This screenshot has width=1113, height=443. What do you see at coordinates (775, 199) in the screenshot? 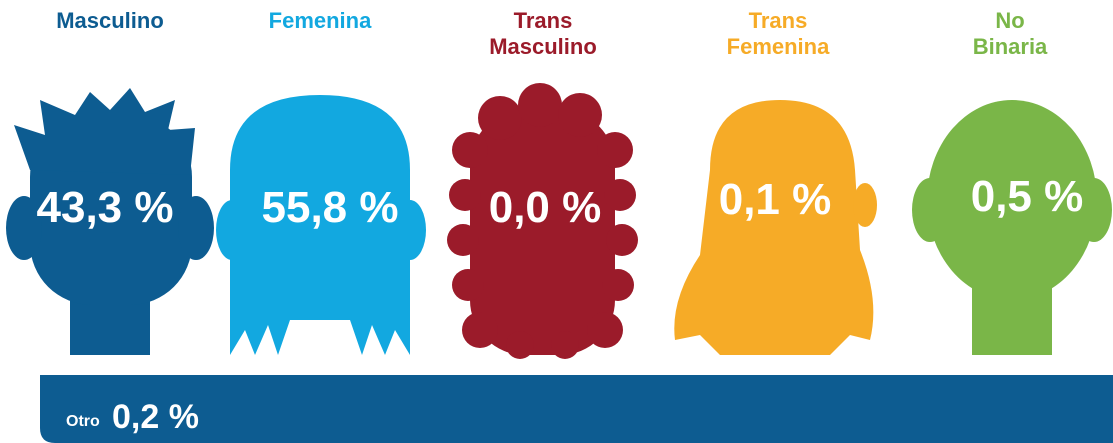
I see `item-value: 0,1 %` at bounding box center [775, 199].